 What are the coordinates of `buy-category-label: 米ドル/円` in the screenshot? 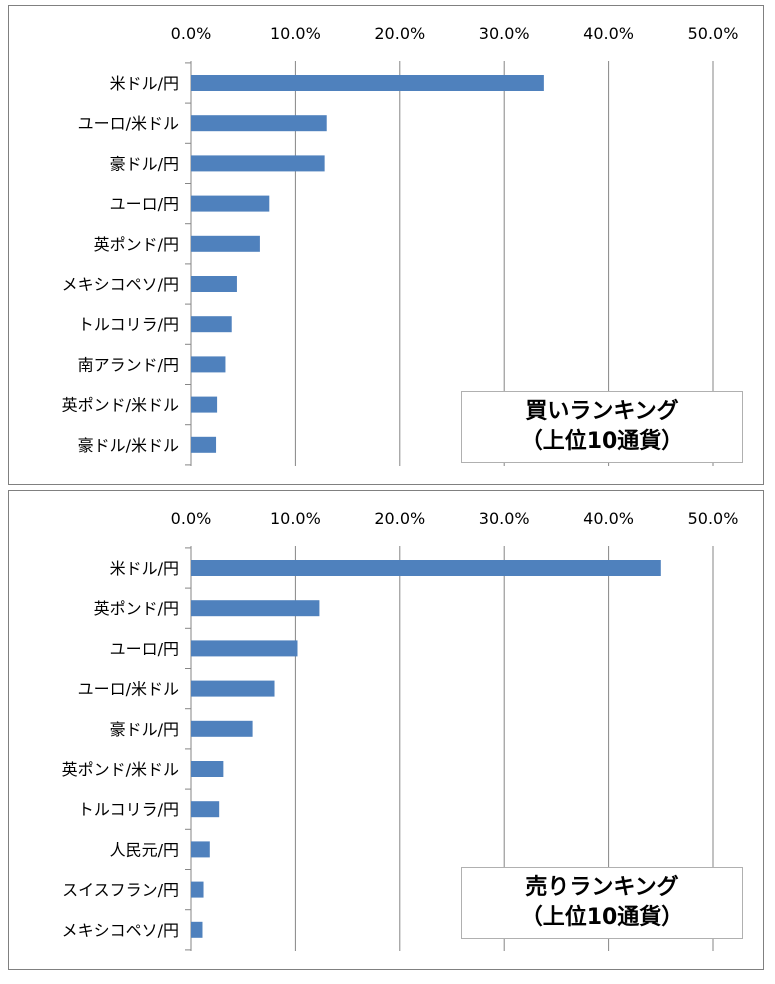 It's located at (144, 83).